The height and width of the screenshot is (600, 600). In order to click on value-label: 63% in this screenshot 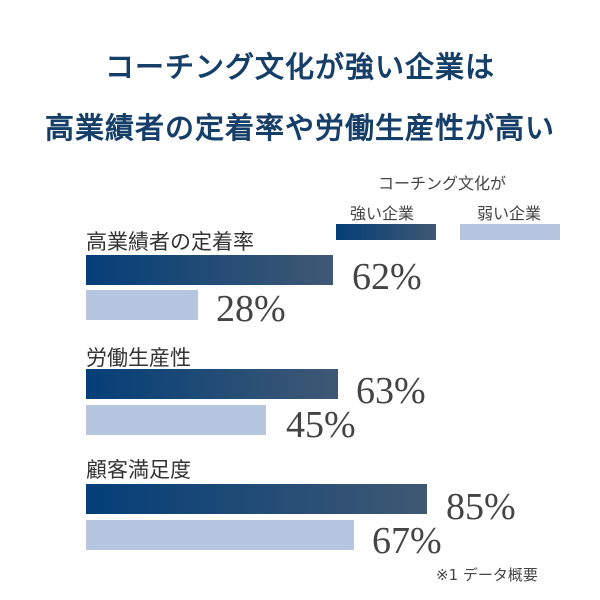, I will do `click(391, 391)`.